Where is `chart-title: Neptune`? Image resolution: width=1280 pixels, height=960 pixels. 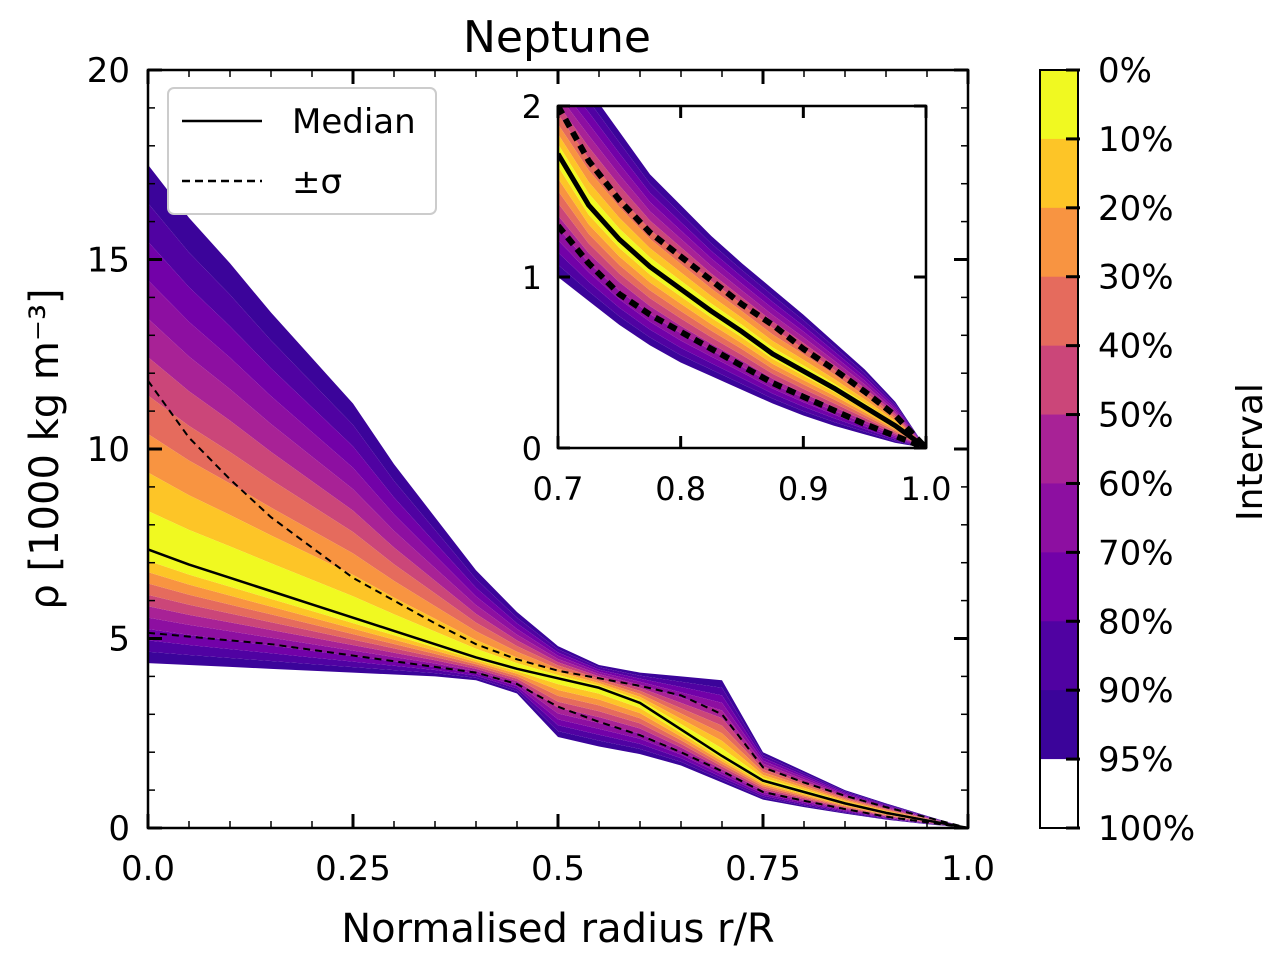 chart-title: Neptune is located at coordinates (557, 37).